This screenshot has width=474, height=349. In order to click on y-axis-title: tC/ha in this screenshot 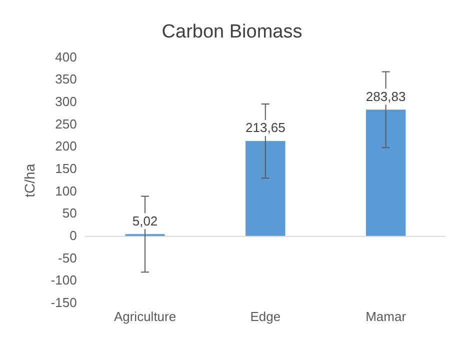, I will do `click(29, 181)`.